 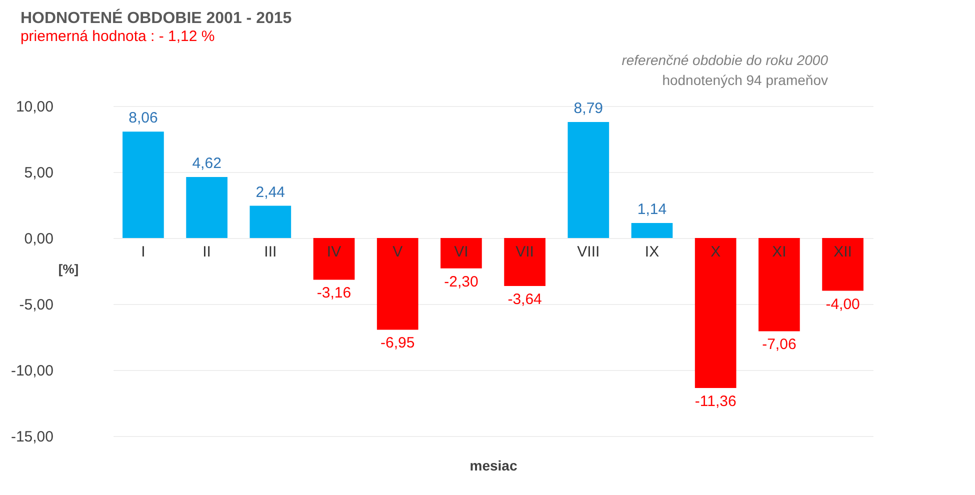 What do you see at coordinates (156, 17) in the screenshot?
I see `chart-title: HODNOTENÉ OBDOBIE 2001 - 2015` at bounding box center [156, 17].